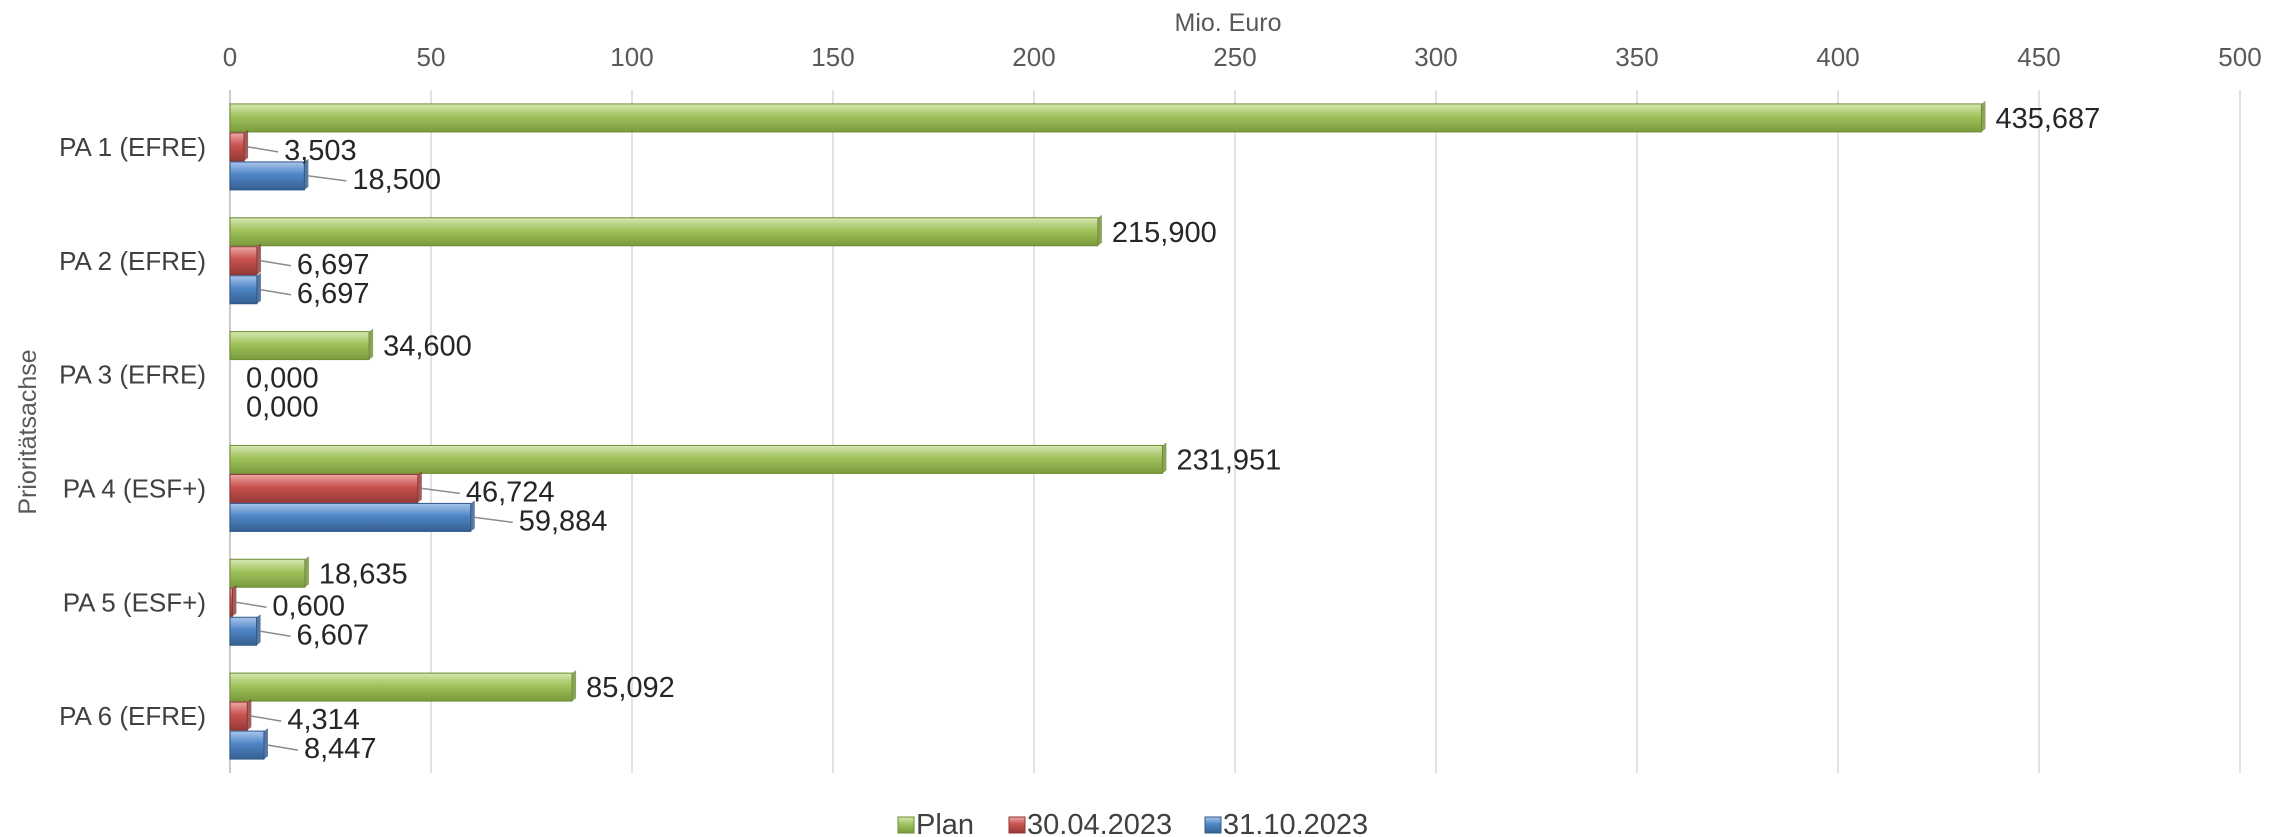 The height and width of the screenshot is (837, 2288). Describe the element at coordinates (631, 57) in the screenshot. I see `x-tick-label: 100` at that location.